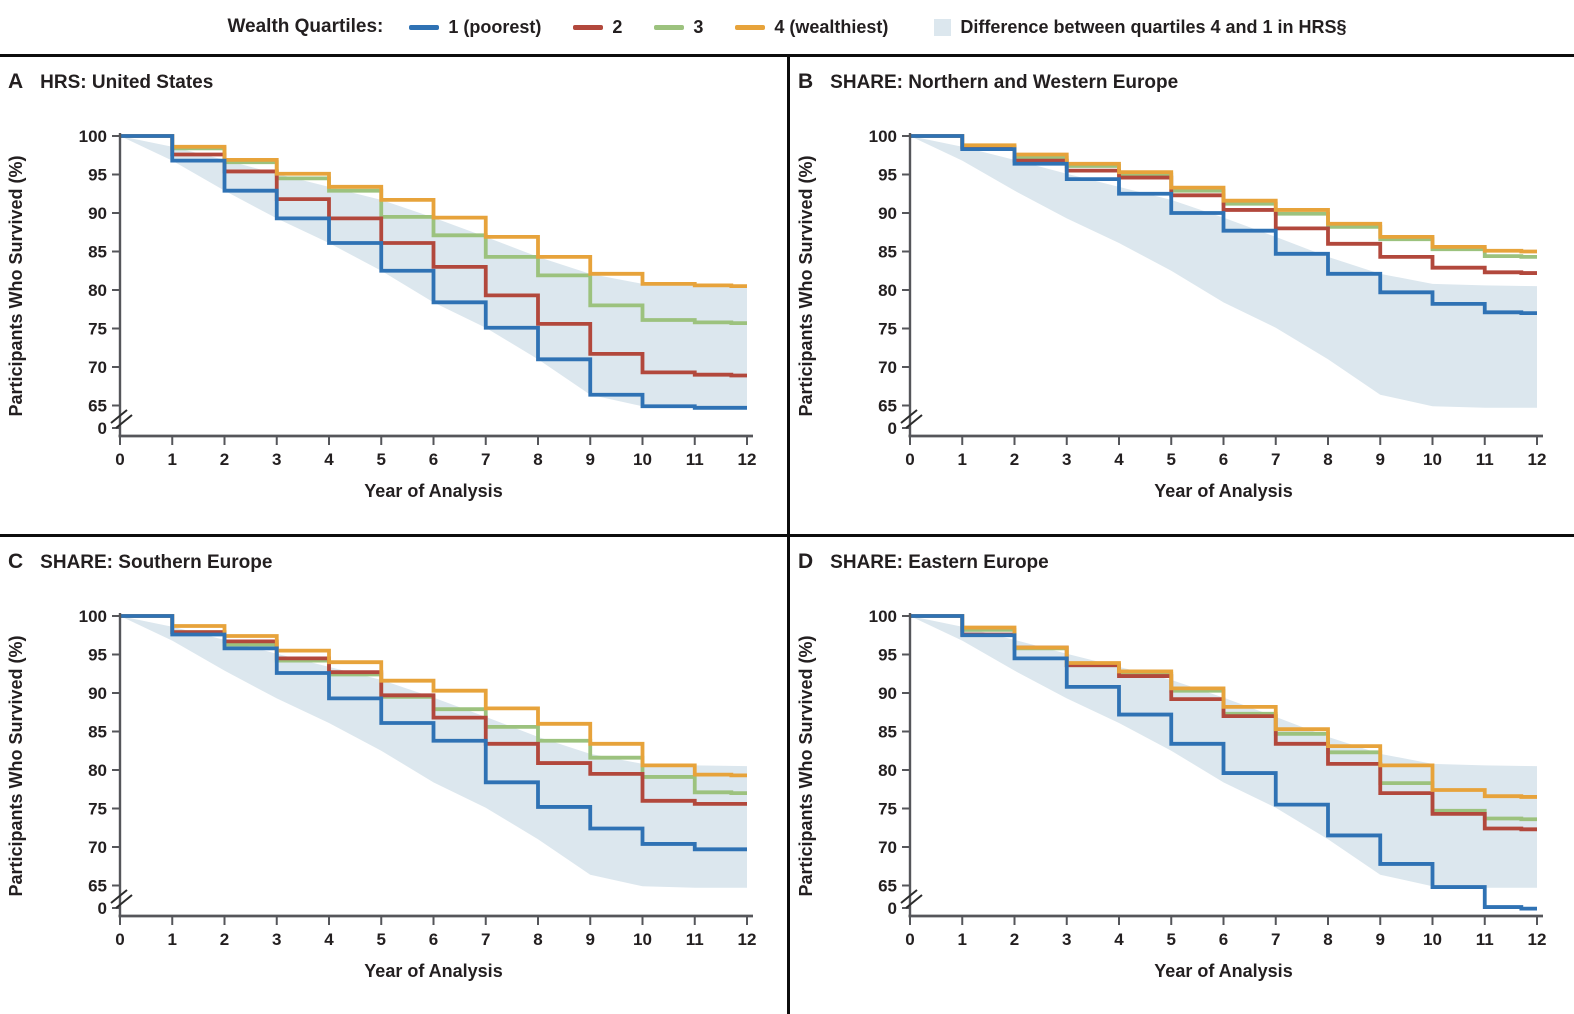 The image size is (1574, 1014). Describe the element at coordinates (939, 562) in the screenshot. I see `panel-d-name: SHARE: Eastern Europe` at that location.